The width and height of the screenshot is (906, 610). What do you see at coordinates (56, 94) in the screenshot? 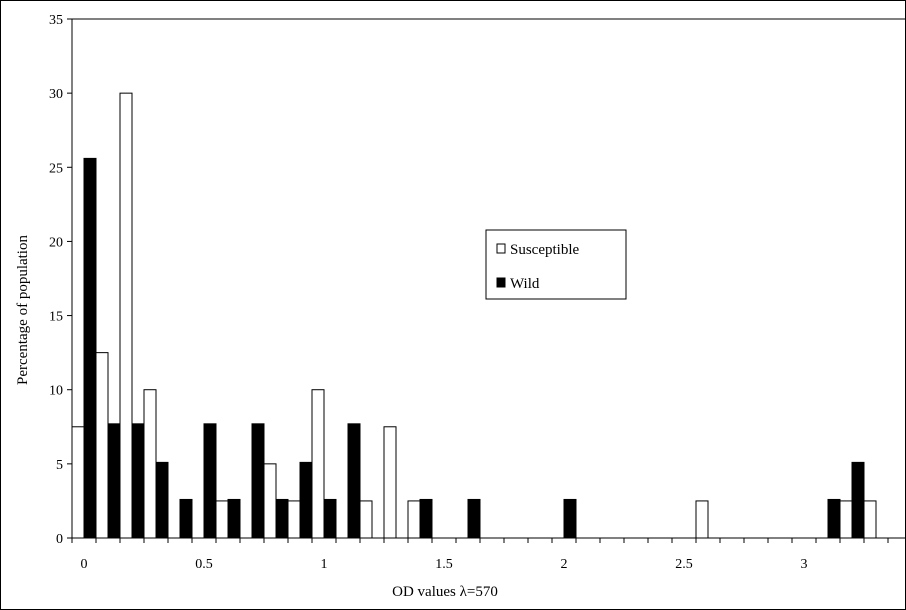
I see `y-tick-label: 30` at bounding box center [56, 94].